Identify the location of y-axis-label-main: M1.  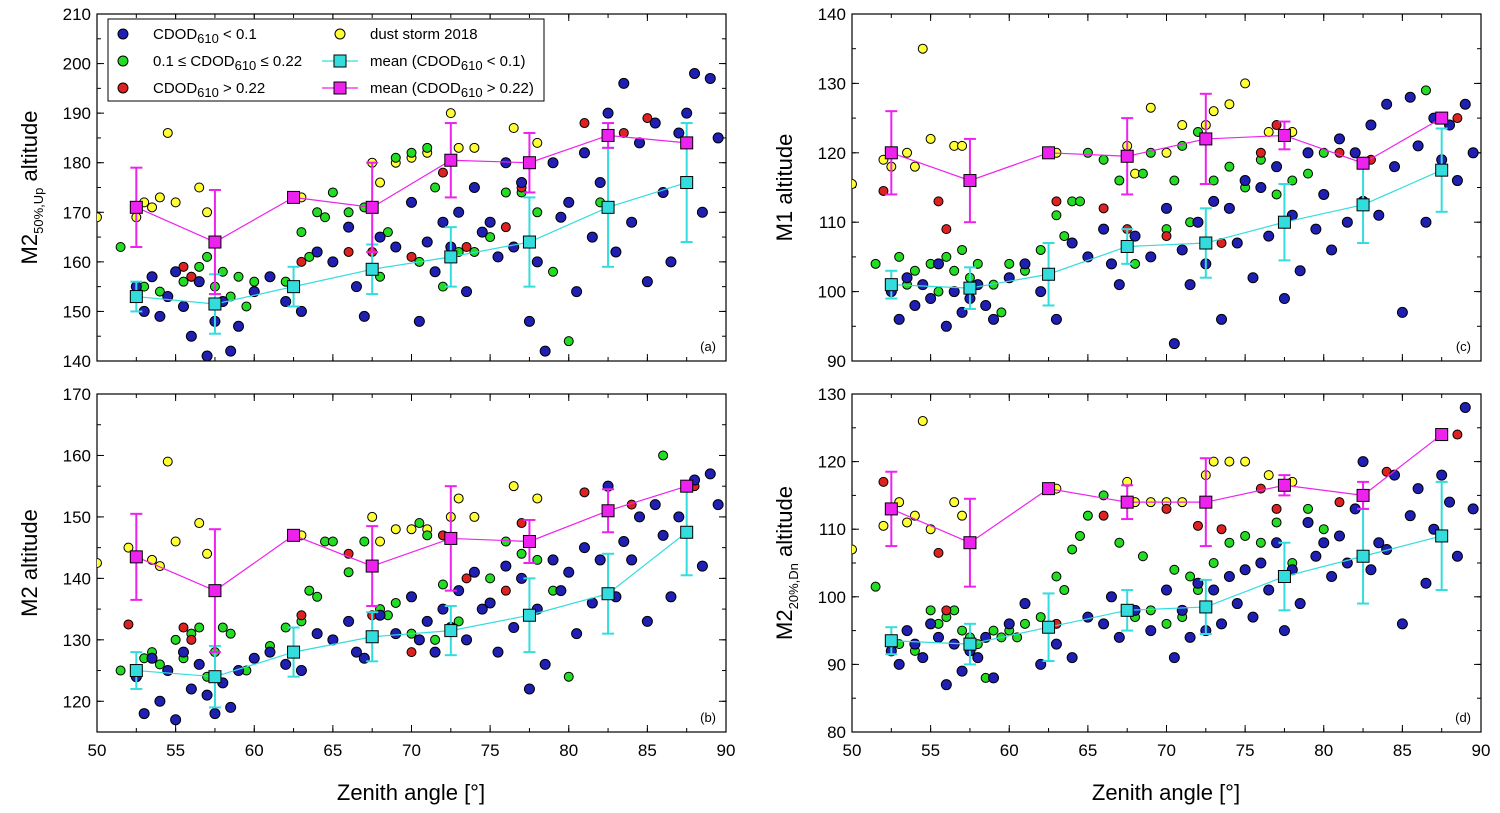
(784, 226).